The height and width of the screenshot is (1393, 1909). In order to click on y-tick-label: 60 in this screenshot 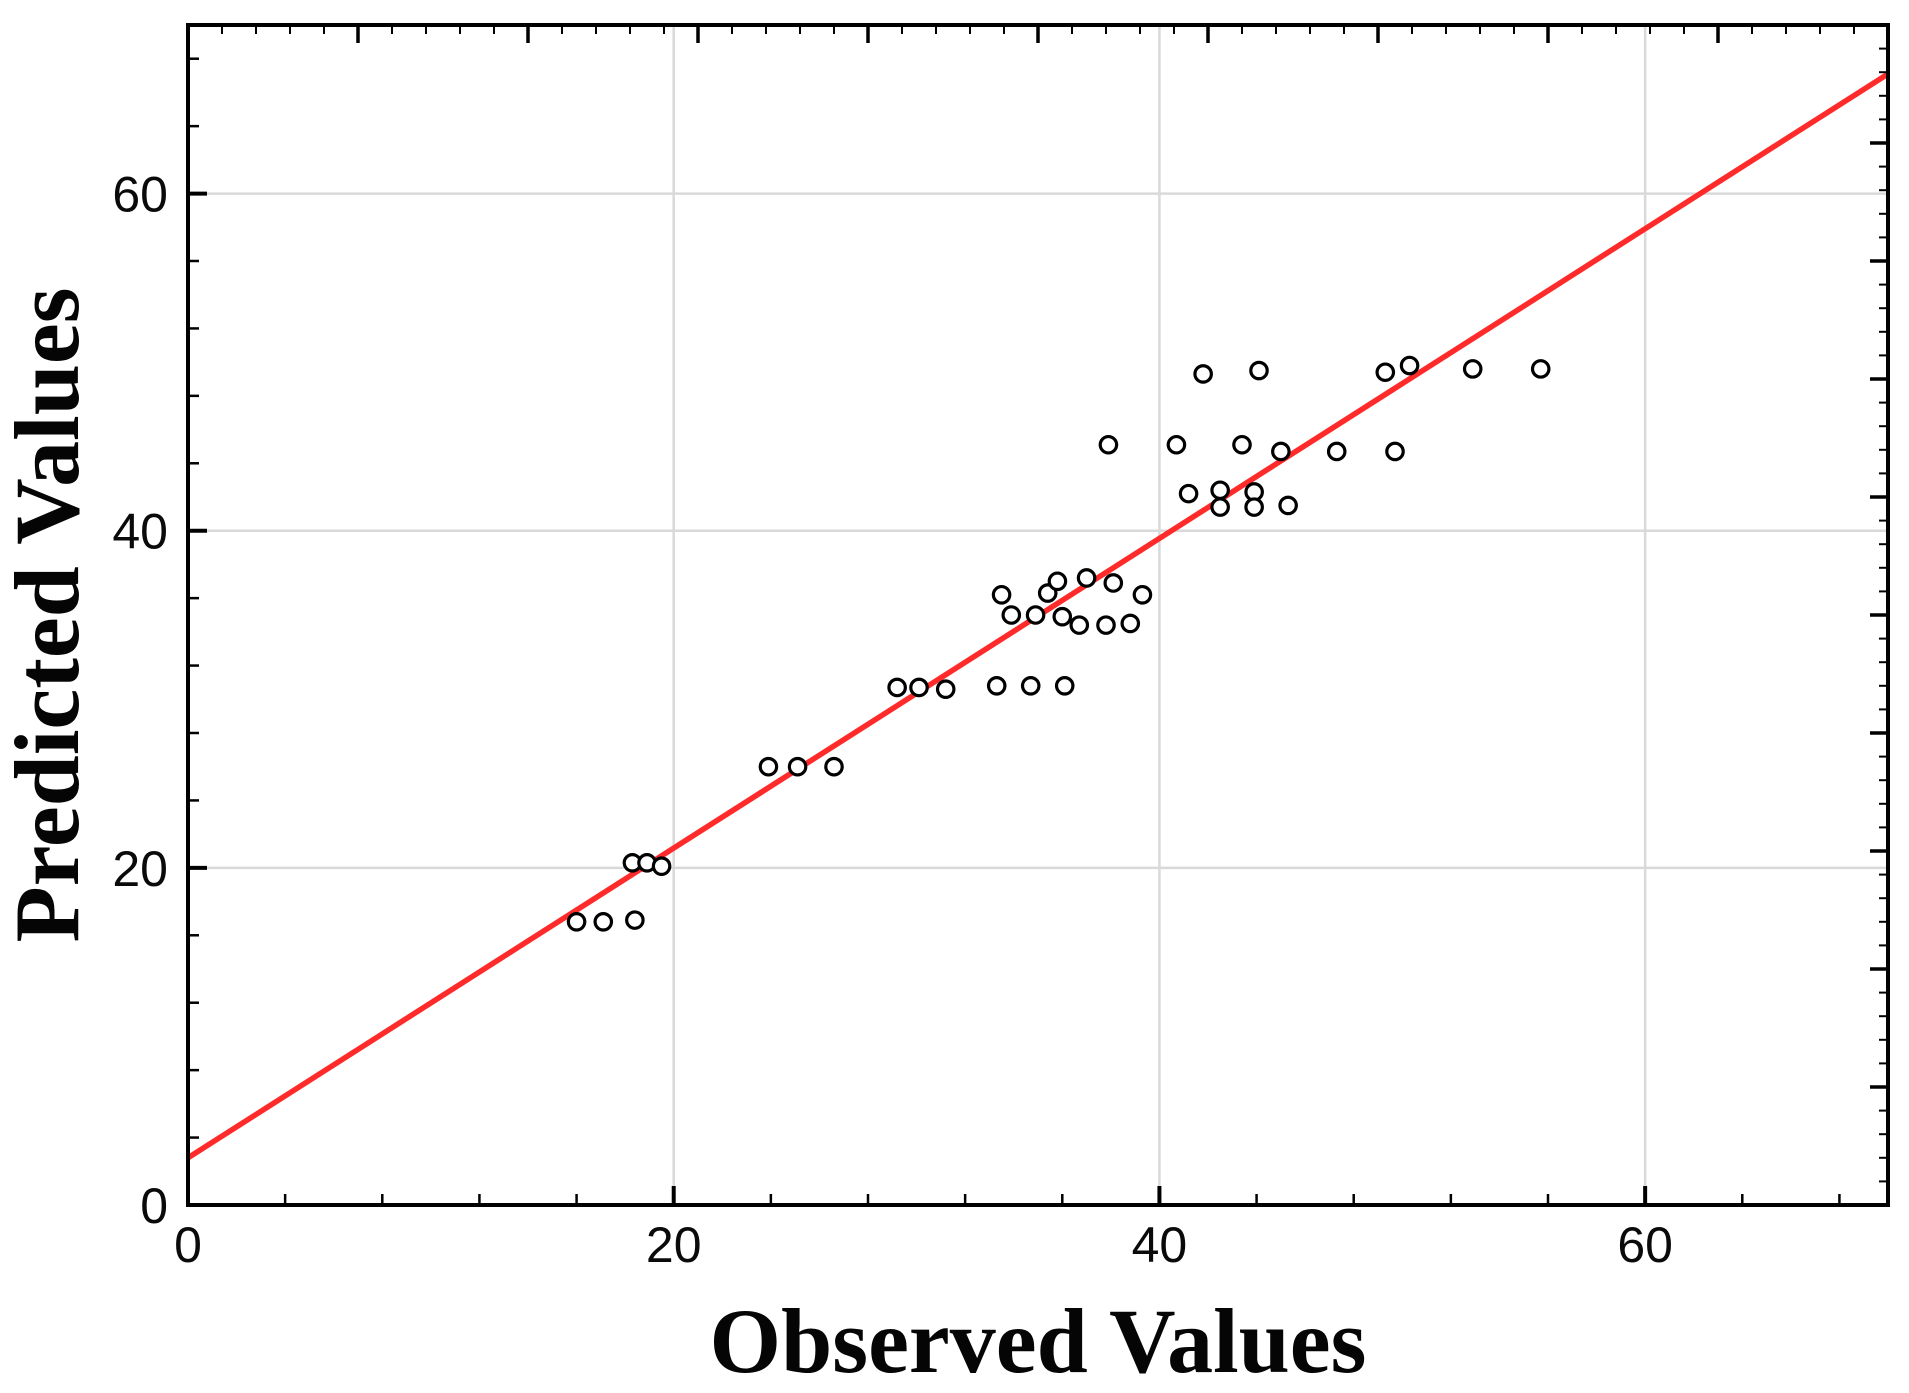, I will do `click(140, 195)`.